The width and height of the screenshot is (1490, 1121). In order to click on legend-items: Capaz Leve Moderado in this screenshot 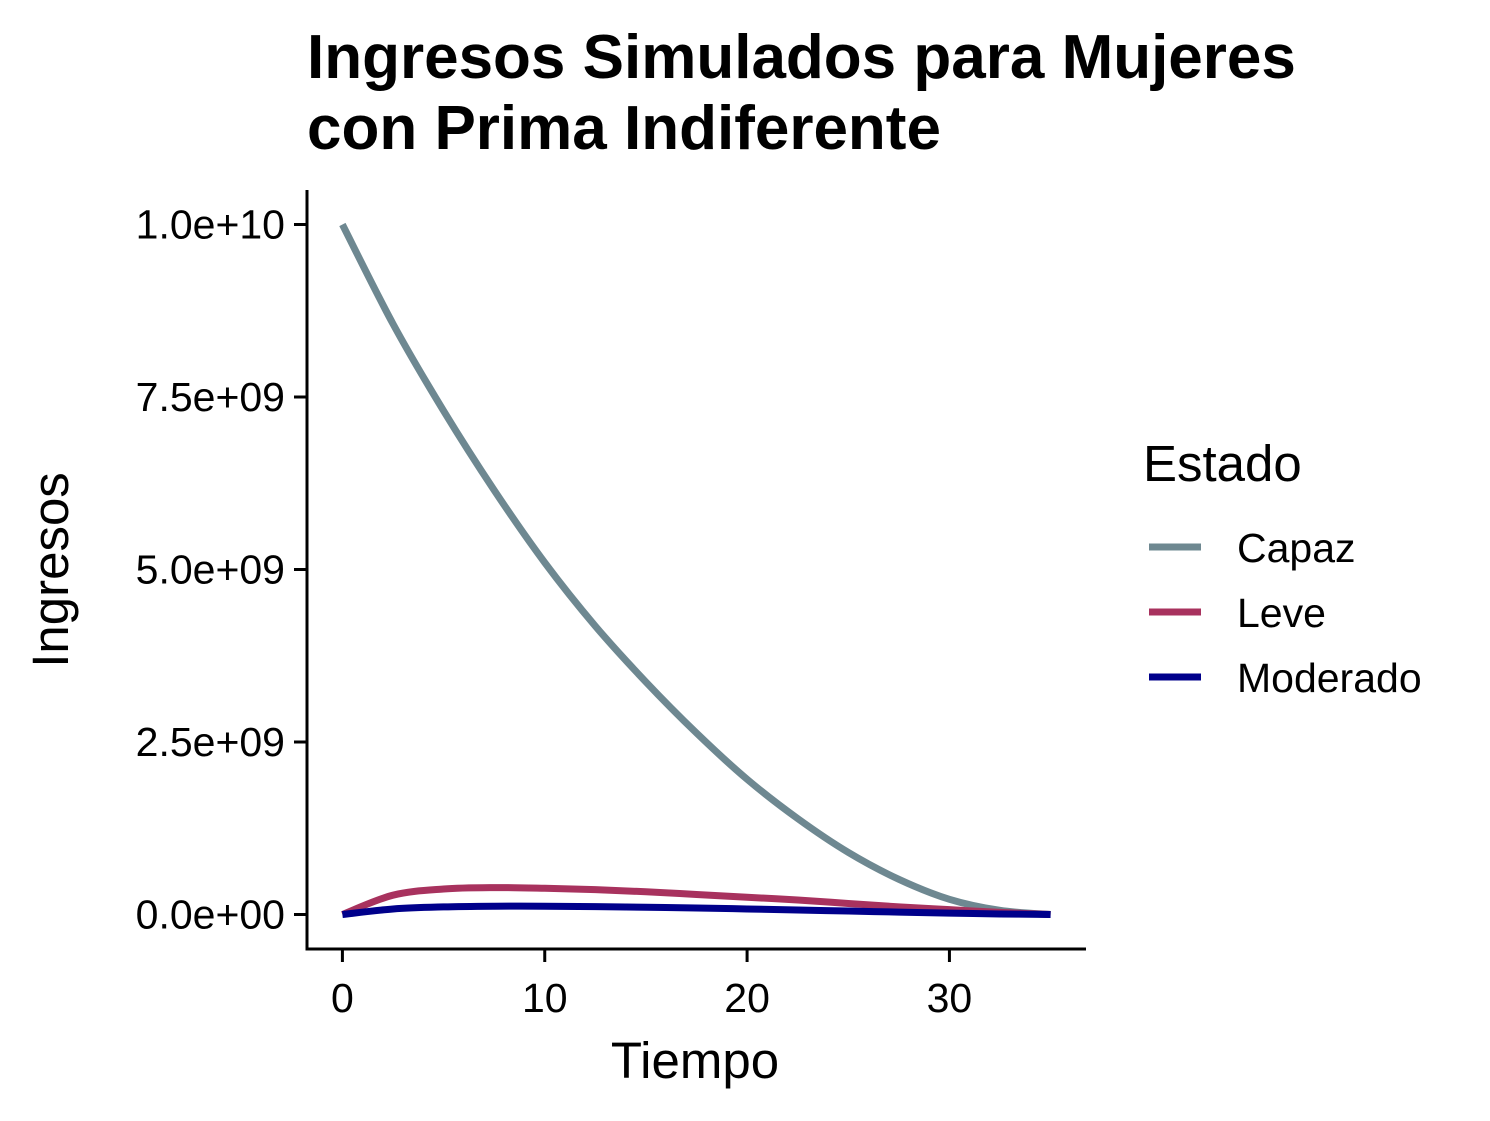, I will do `click(1285, 613)`.